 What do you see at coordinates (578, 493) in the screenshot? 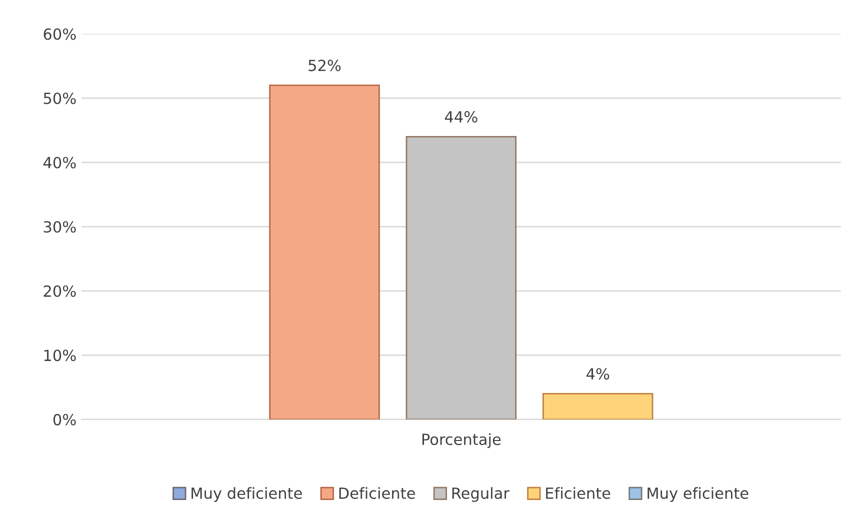
I see `legend-label: Eficiente` at bounding box center [578, 493].